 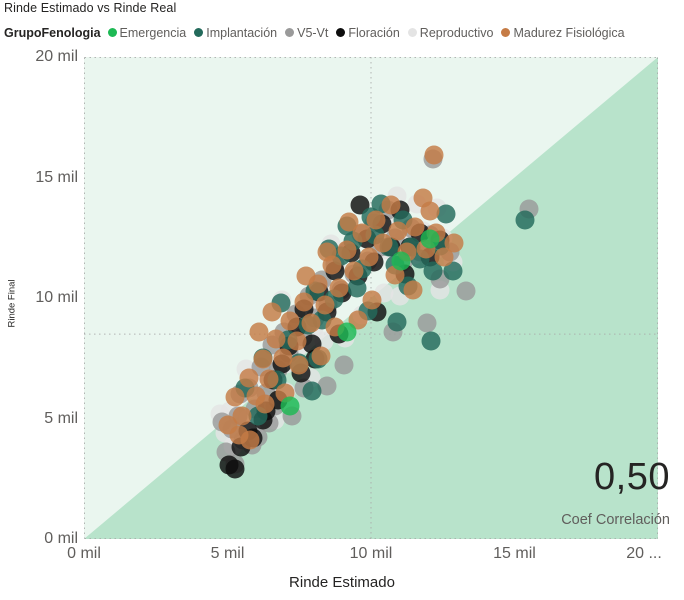 I want to click on legend-item-label: Emergencia, so click(x=153, y=32).